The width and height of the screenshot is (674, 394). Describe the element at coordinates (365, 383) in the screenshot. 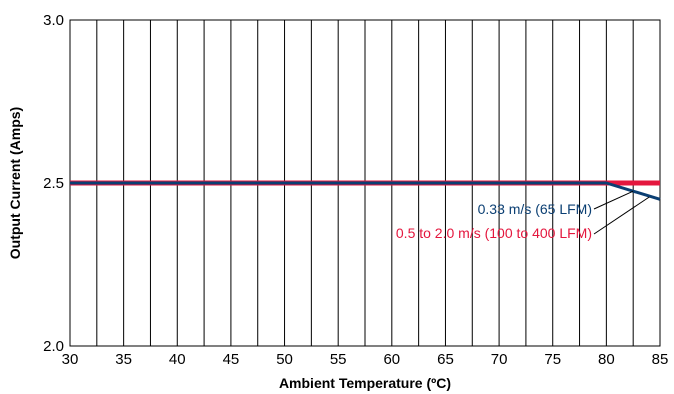

I see `x-axis-title: Ambient Temperature (ºC)` at that location.